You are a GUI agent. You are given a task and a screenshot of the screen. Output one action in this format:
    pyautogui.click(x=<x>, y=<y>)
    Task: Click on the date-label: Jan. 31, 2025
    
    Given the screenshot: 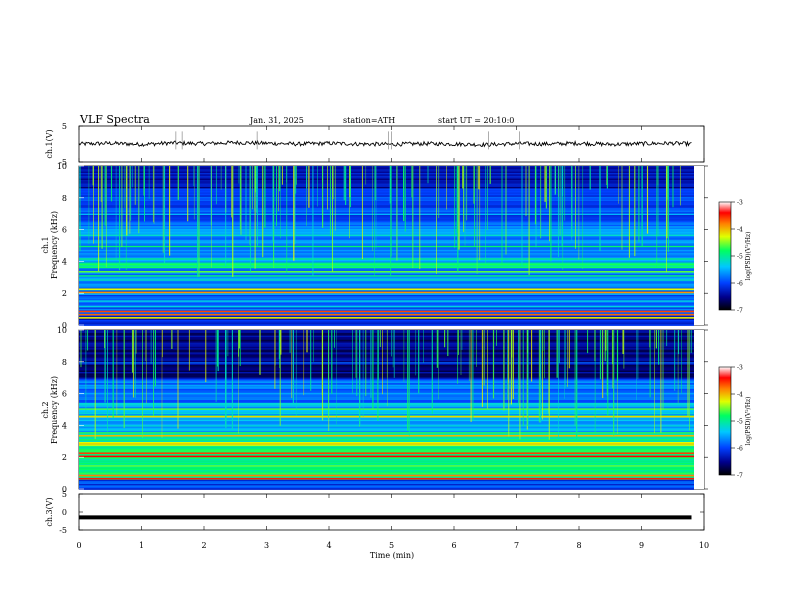 What is the action you would take?
    pyautogui.click(x=276, y=120)
    